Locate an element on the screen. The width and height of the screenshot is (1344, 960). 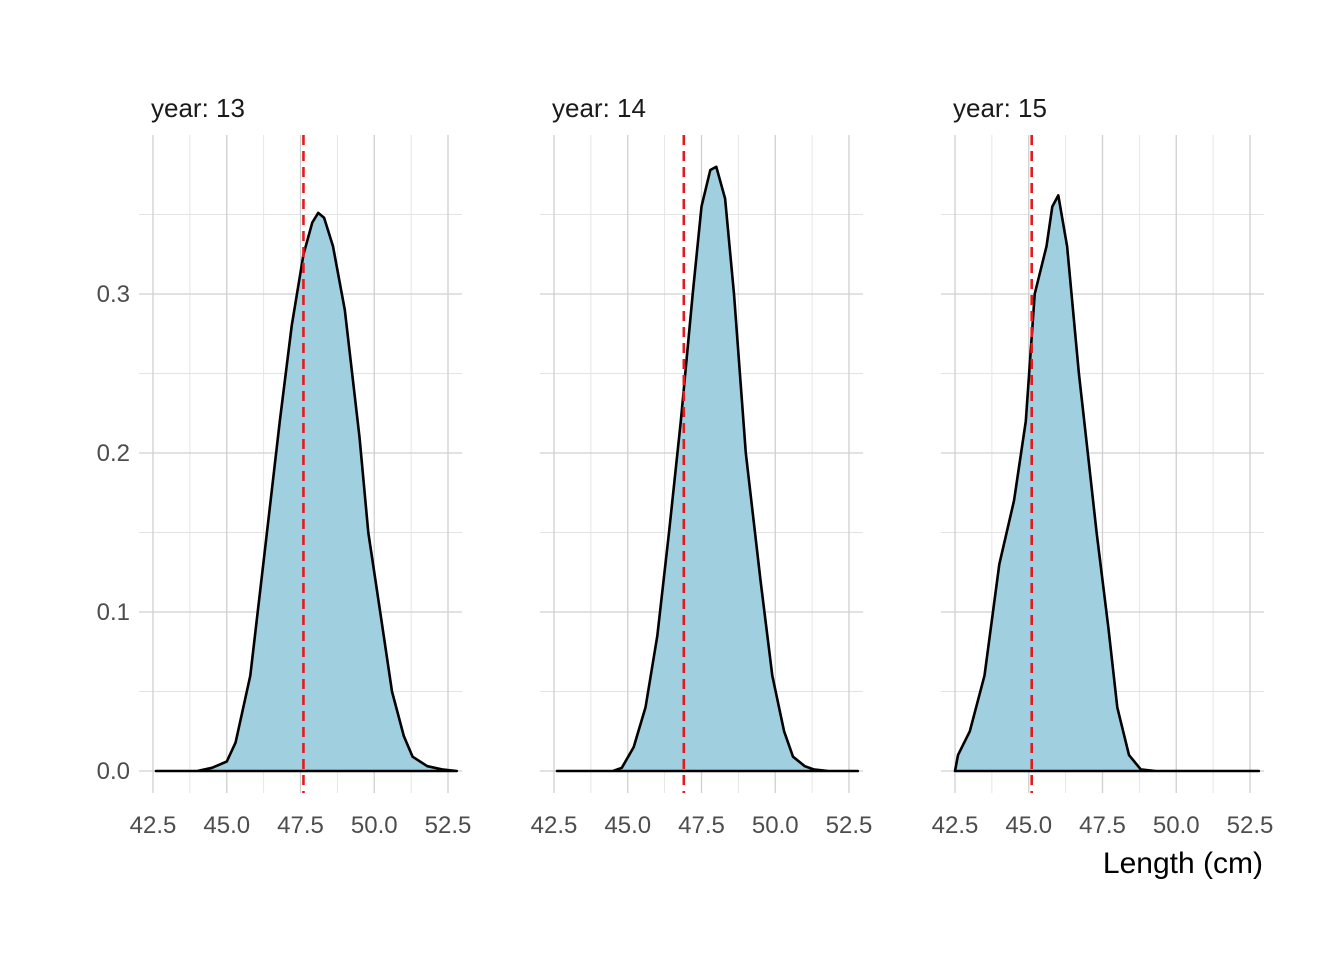
x-axis-title: Length (cm) is located at coordinates (1183, 863).